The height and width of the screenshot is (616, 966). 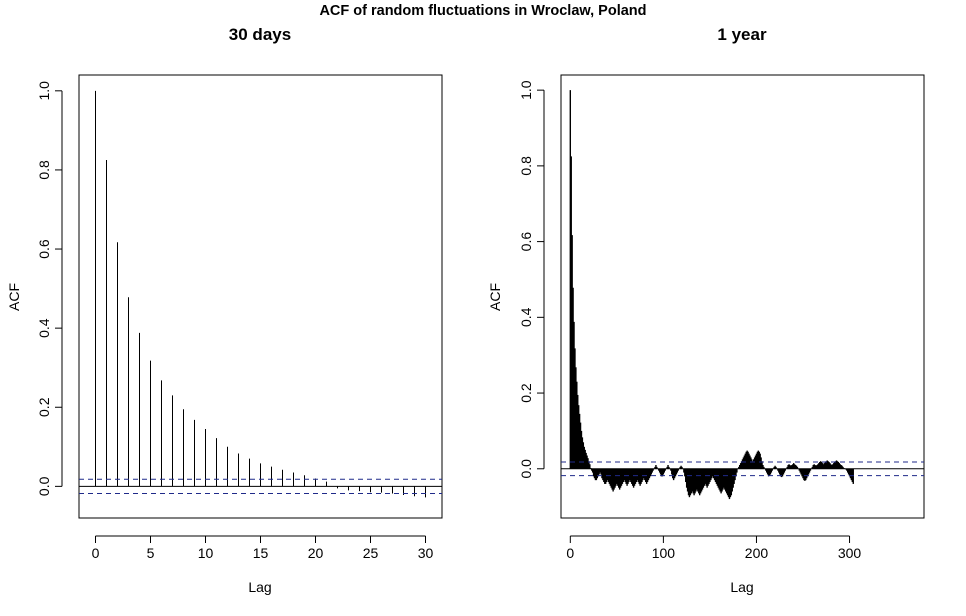 What do you see at coordinates (742, 34) in the screenshot?
I see `panel-title-1-year: 1 year` at bounding box center [742, 34].